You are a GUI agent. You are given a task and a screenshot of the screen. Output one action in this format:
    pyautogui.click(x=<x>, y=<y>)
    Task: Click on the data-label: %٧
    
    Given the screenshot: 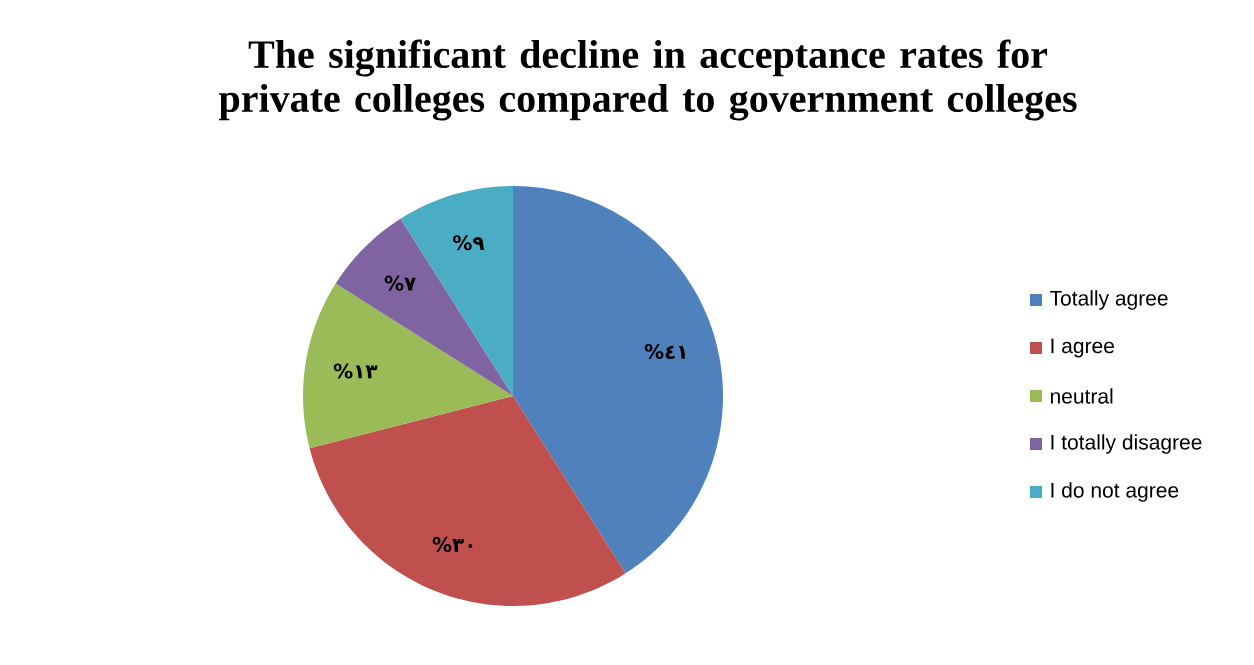 What is the action you would take?
    pyautogui.click(x=400, y=283)
    